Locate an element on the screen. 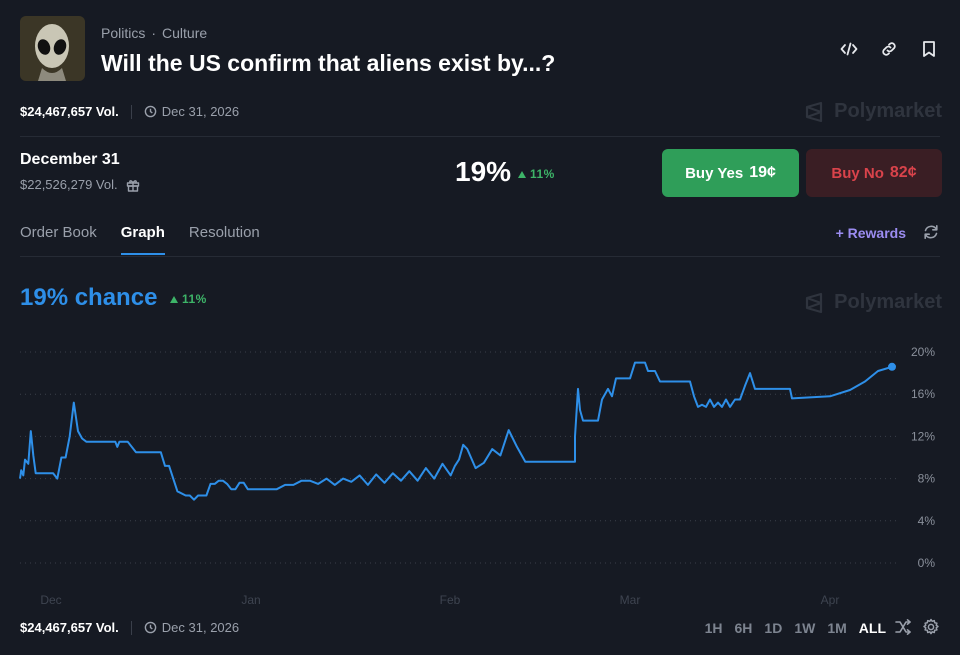 This screenshot has width=960, height=655. range-all: ALL is located at coordinates (872, 628).